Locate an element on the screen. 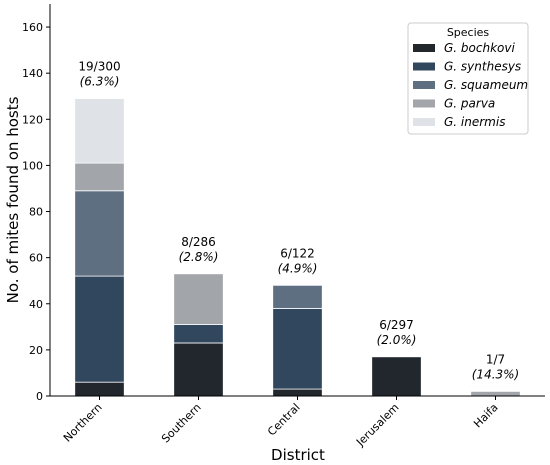 The height and width of the screenshot is (465, 550). bar-count-label: 8/286 is located at coordinates (198, 242).